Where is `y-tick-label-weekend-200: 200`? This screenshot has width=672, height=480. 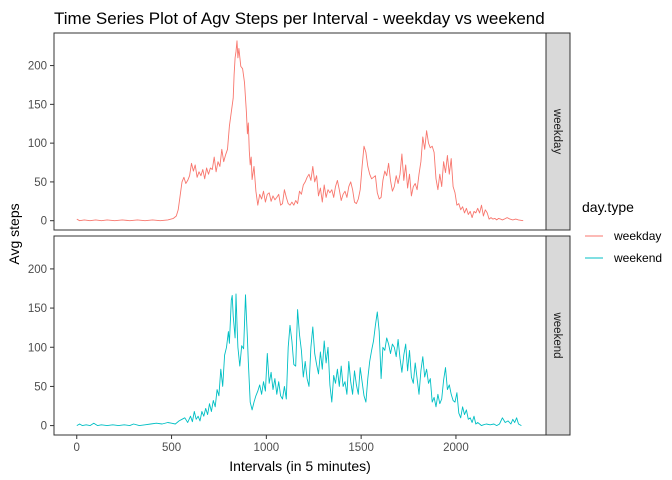 y-tick-label-weekend-200: 200 is located at coordinates (37, 270).